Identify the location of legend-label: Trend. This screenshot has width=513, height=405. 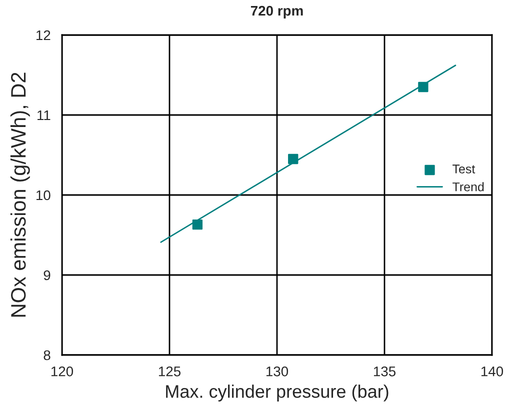
(468, 187).